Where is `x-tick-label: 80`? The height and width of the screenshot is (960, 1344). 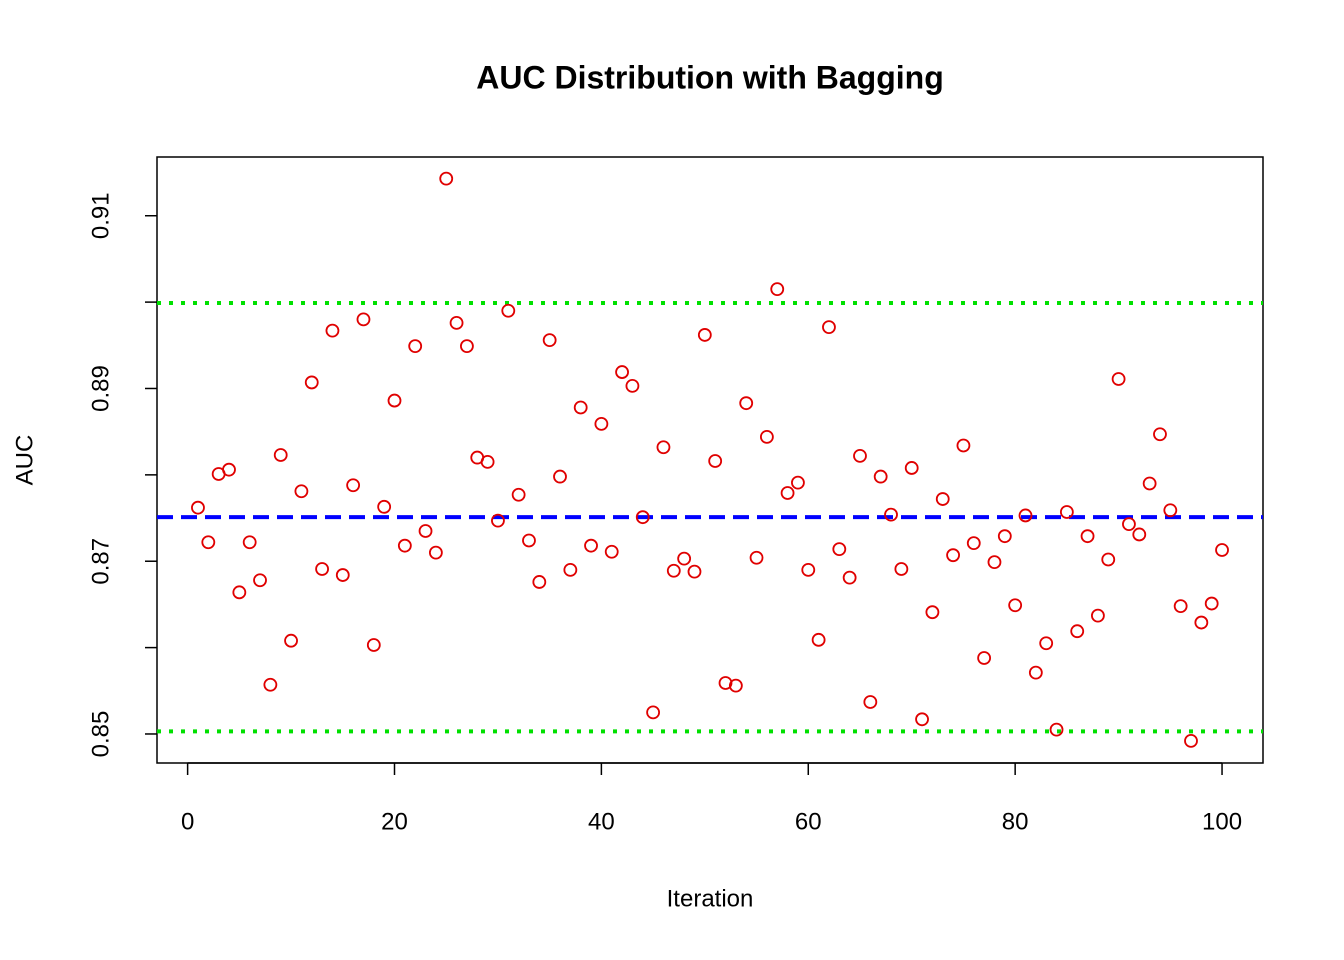
x-tick-label: 80 is located at coordinates (1015, 821).